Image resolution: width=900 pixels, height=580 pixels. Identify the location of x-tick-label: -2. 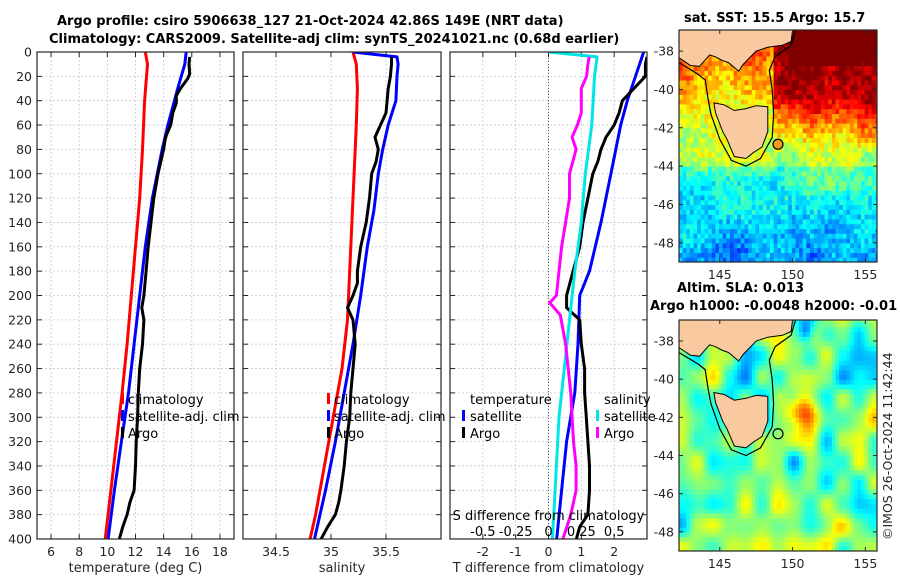
(483, 551).